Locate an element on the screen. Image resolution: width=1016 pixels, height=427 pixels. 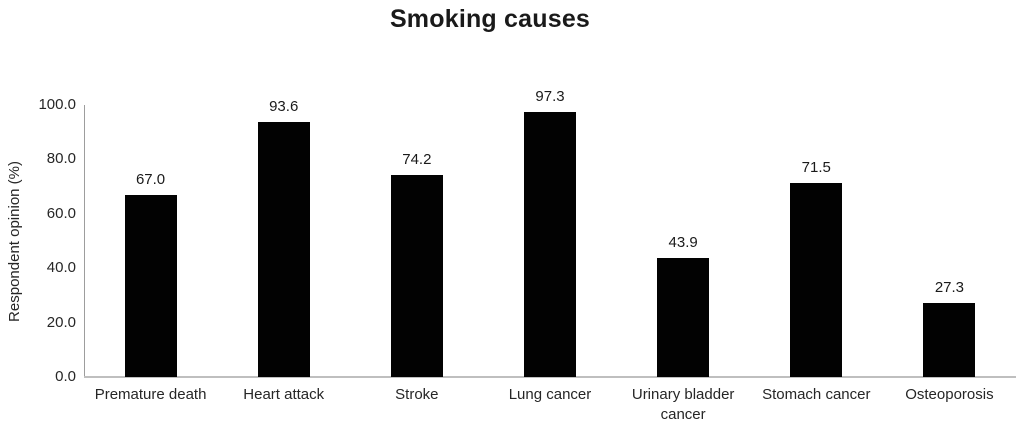
y-tick-label: 0.0 is located at coordinates (65, 376).